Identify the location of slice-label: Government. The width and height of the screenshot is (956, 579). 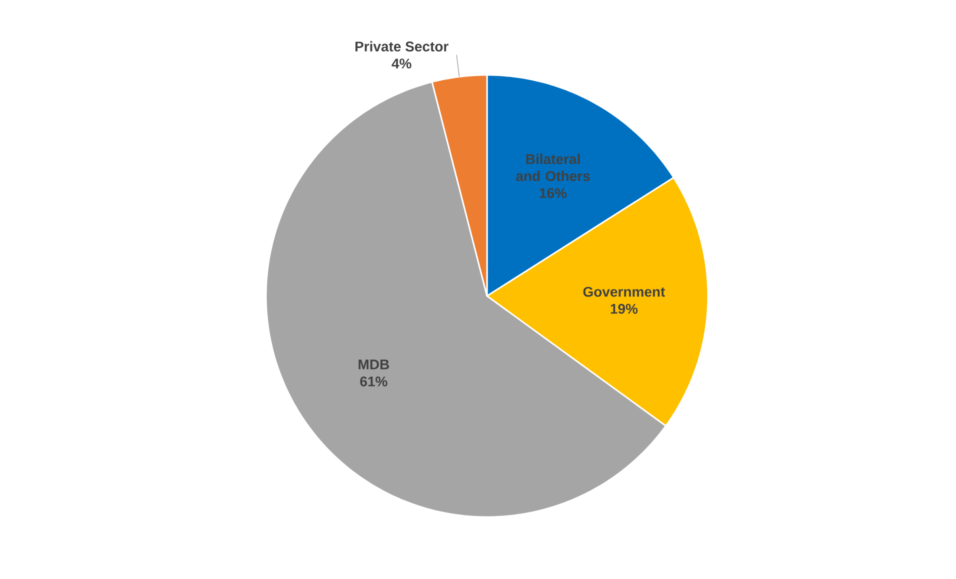
(624, 291).